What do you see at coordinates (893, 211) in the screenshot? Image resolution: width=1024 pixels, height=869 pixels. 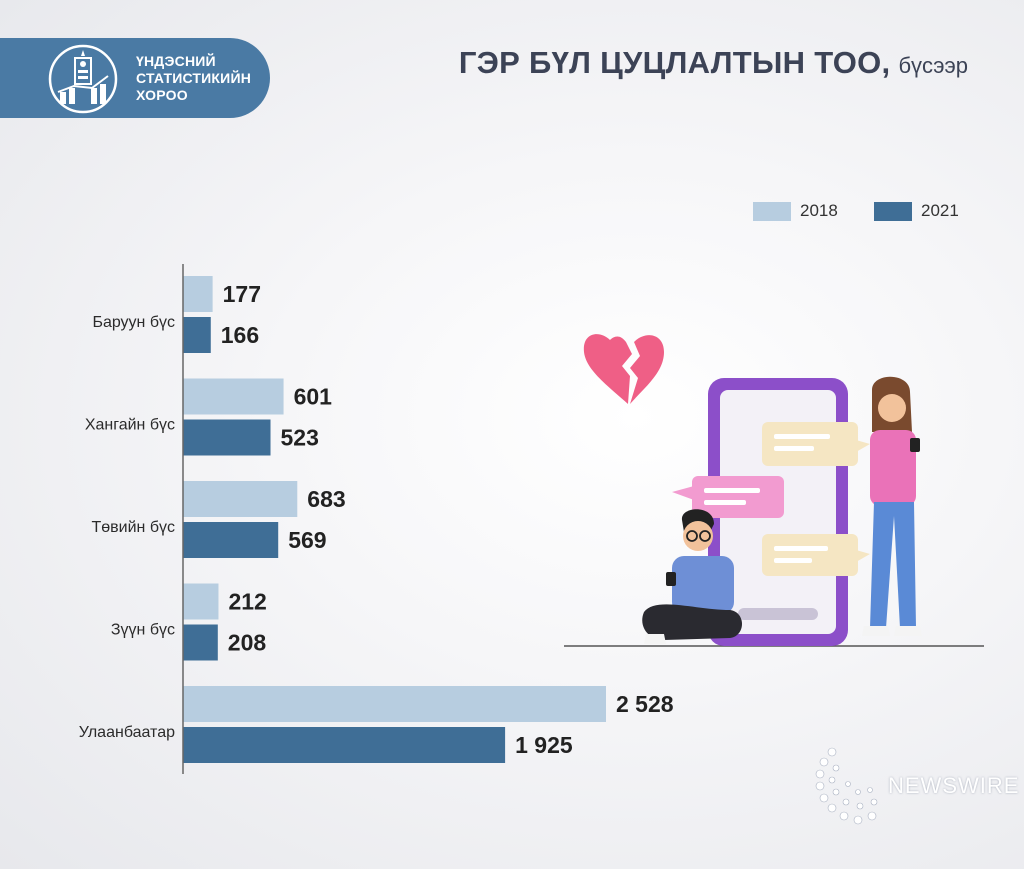 I see `legend-swatch-2021` at bounding box center [893, 211].